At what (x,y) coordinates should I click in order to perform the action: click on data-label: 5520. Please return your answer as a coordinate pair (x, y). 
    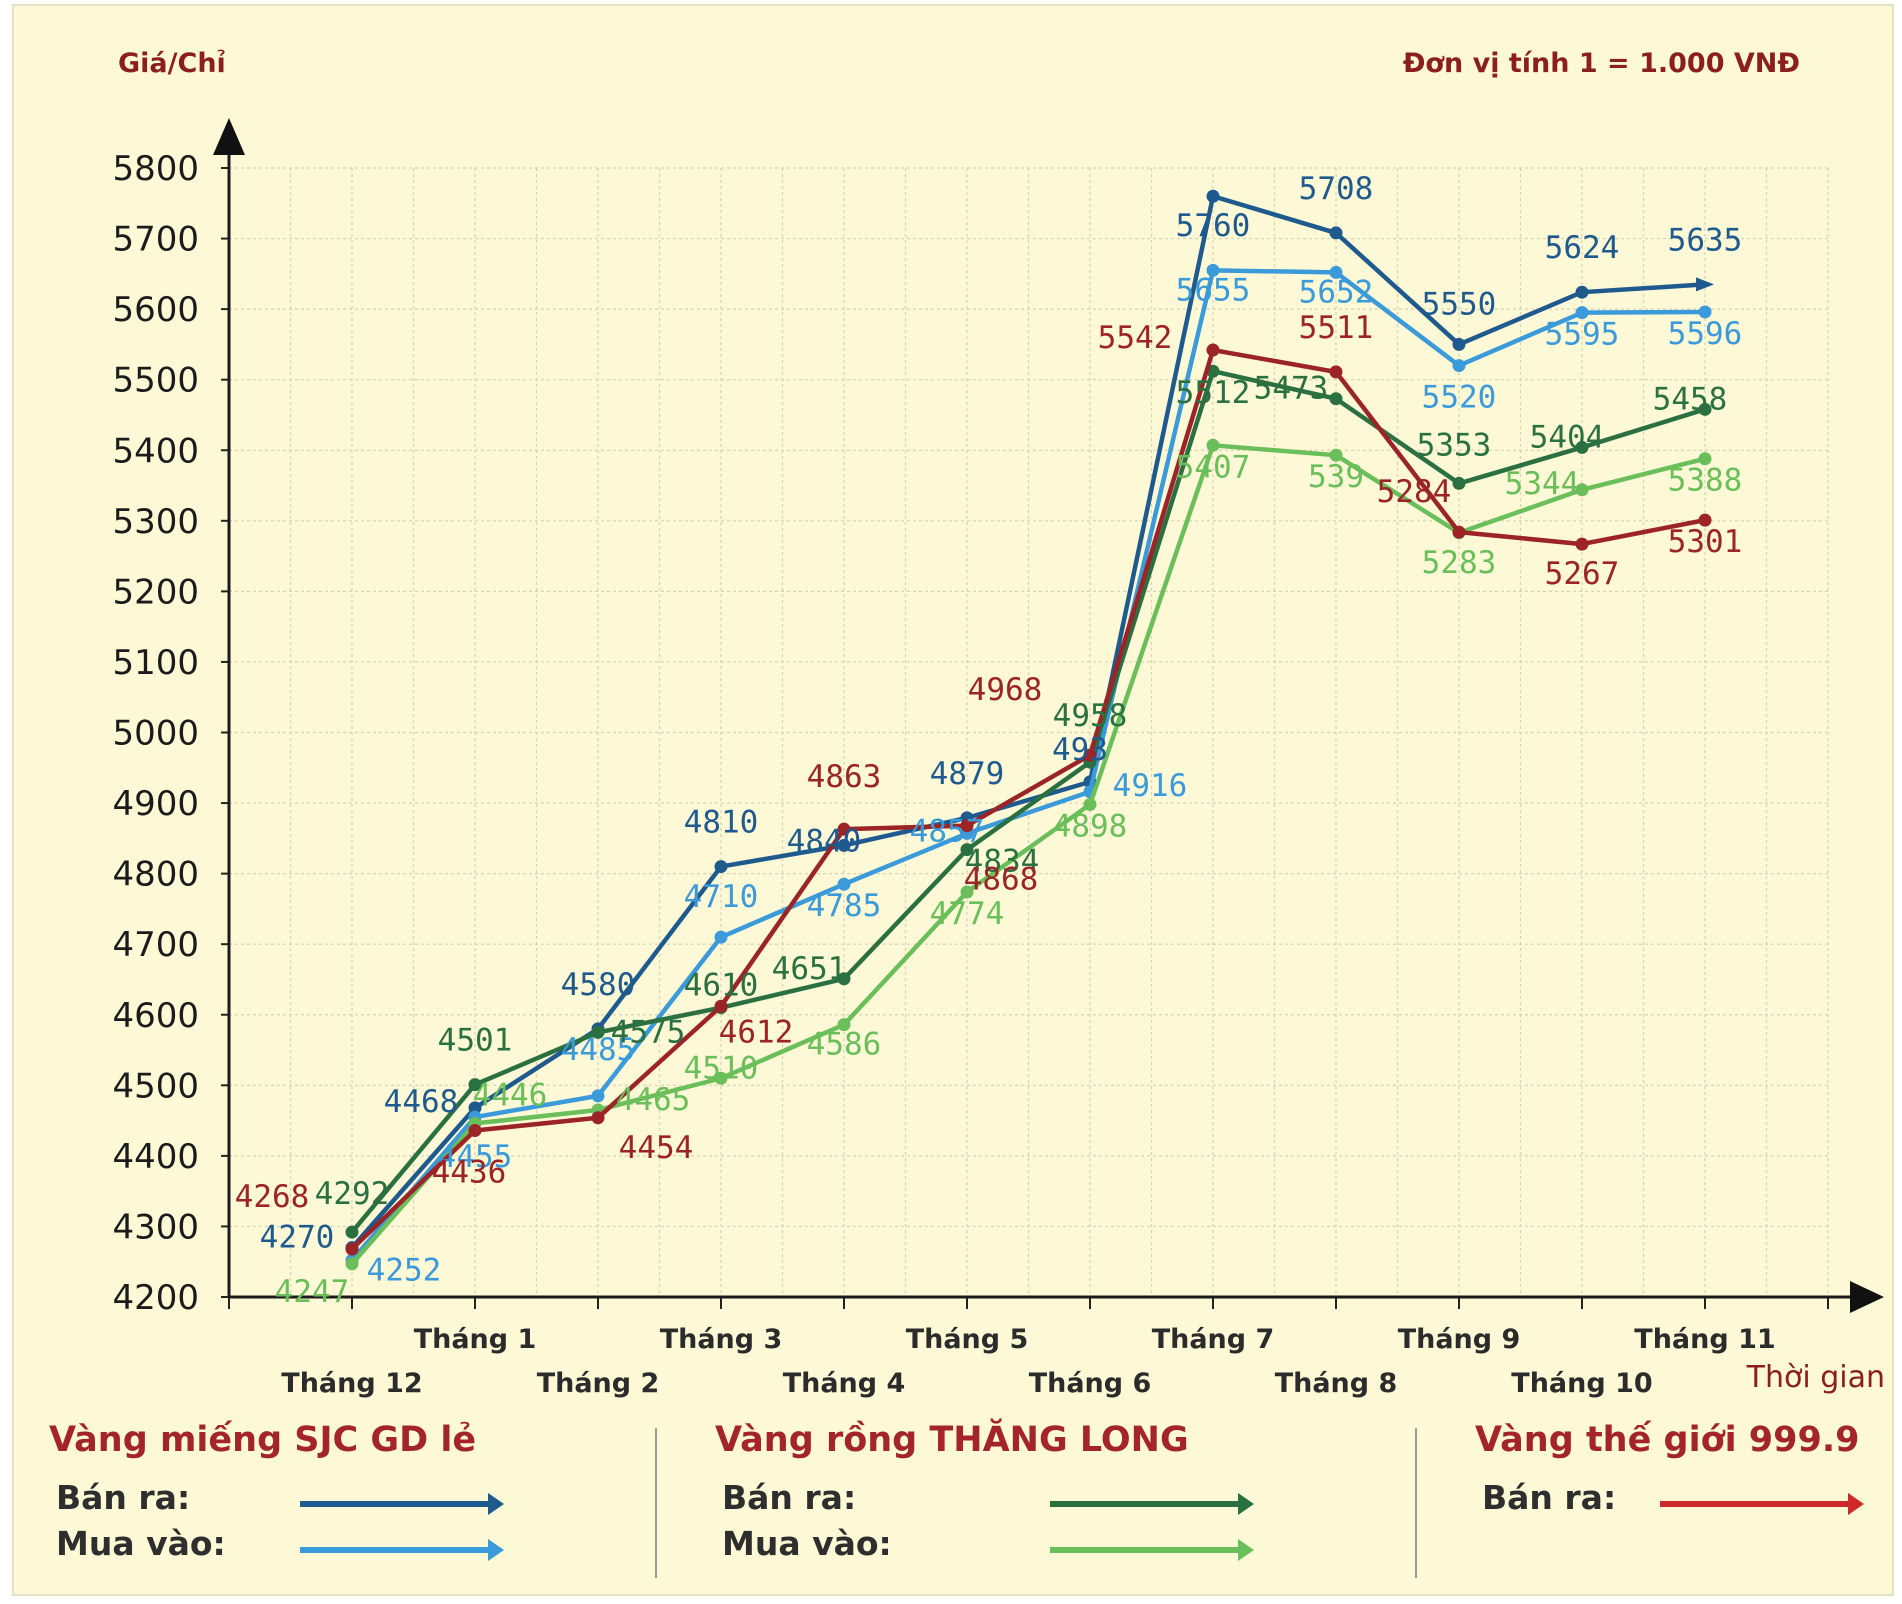
    Looking at the image, I should click on (1459, 398).